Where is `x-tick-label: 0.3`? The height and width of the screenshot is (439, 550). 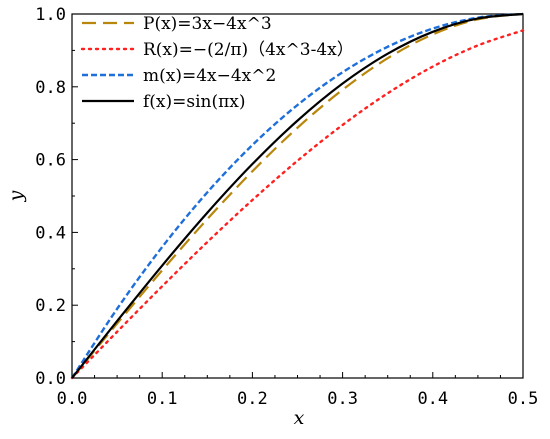 x-tick-label: 0.3 is located at coordinates (342, 399).